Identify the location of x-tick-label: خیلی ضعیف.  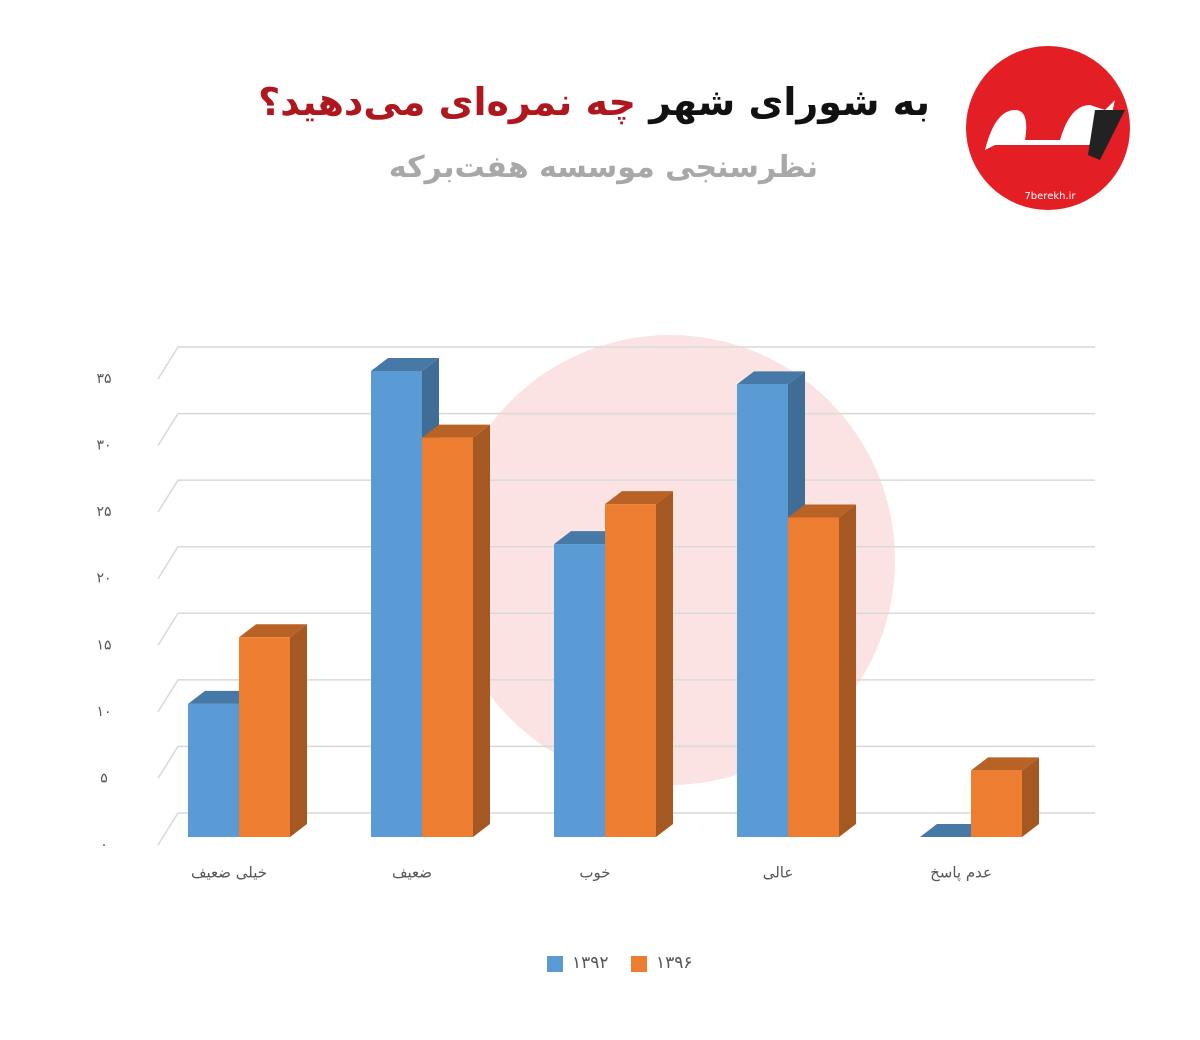
(229, 873).